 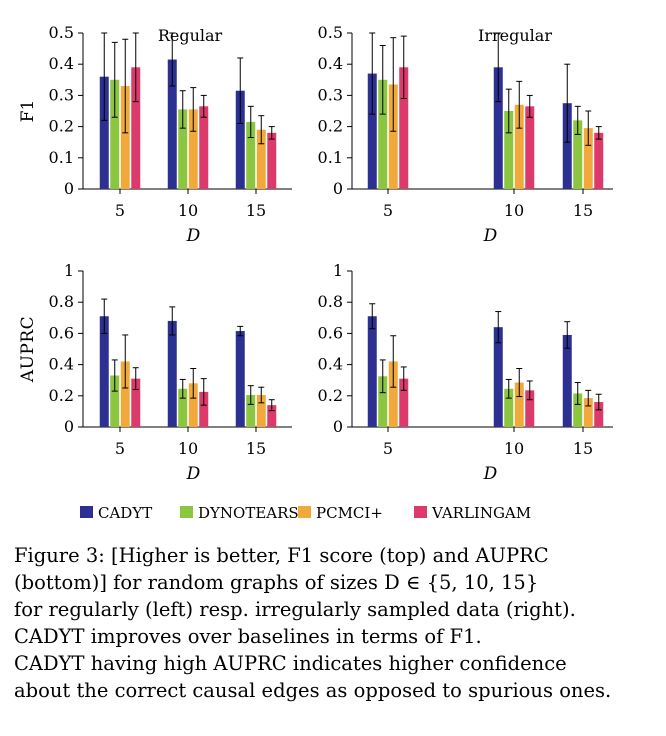 I want to click on legend-label: VARLINGAM, so click(x=481, y=513).